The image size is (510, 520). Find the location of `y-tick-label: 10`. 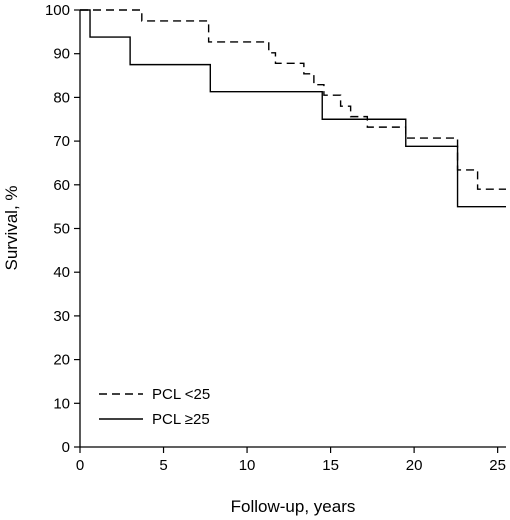

y-tick-label: 10 is located at coordinates (61, 403).